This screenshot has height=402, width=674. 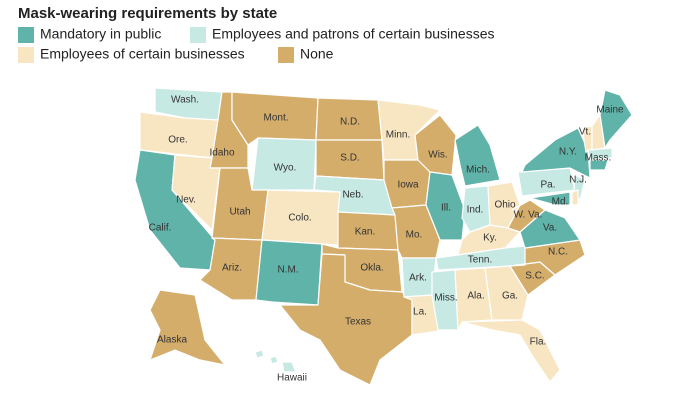 What do you see at coordinates (172, 340) in the screenshot?
I see `state-label: Alaska` at bounding box center [172, 340].